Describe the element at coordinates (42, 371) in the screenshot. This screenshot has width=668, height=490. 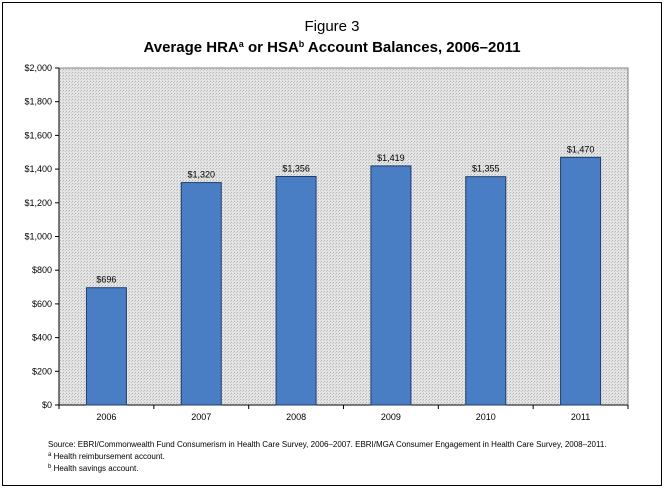
I see `y-tick-label: $200` at that location.